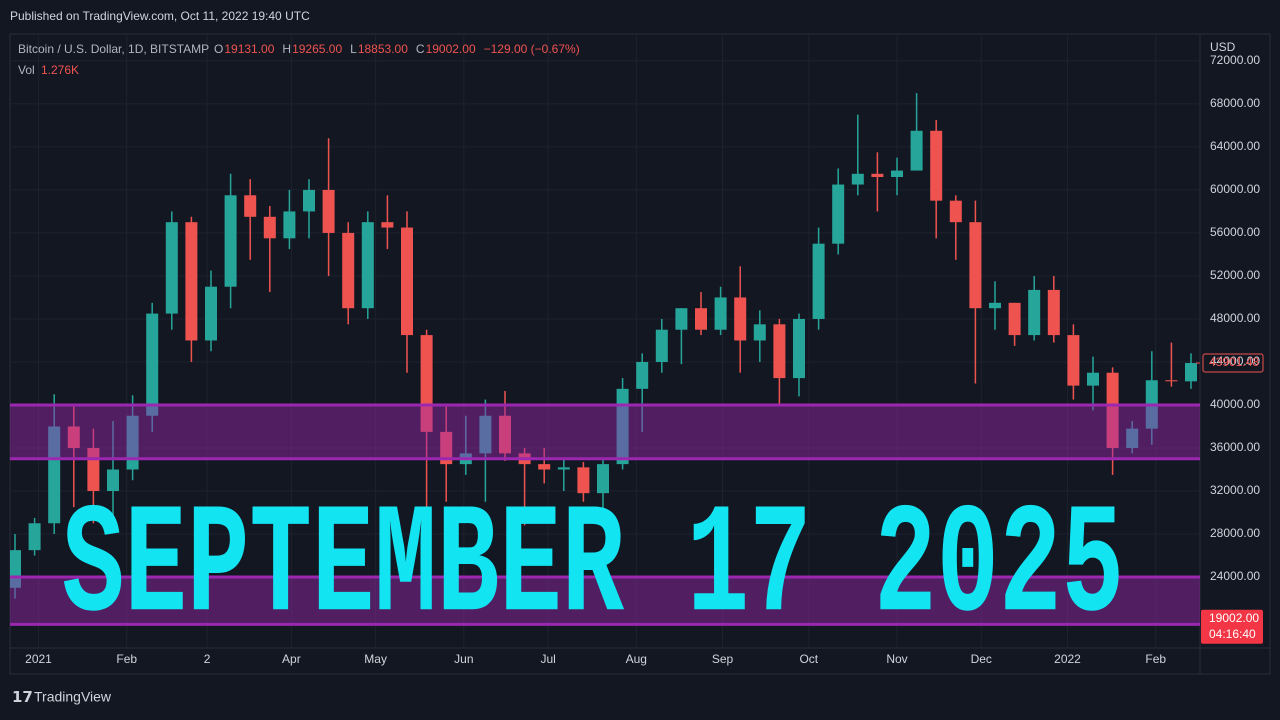 Image resolution: width=1280 pixels, height=720 pixels. What do you see at coordinates (207, 659) in the screenshot?
I see `x-tick-label: 2` at bounding box center [207, 659].